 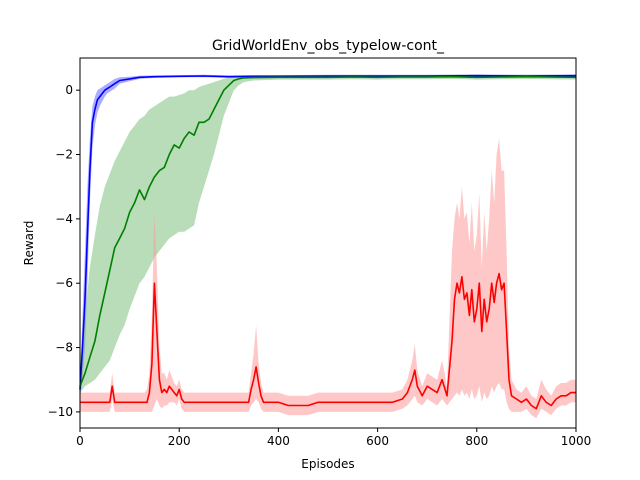 I want to click on x-tick-label: 800, so click(x=476, y=441).